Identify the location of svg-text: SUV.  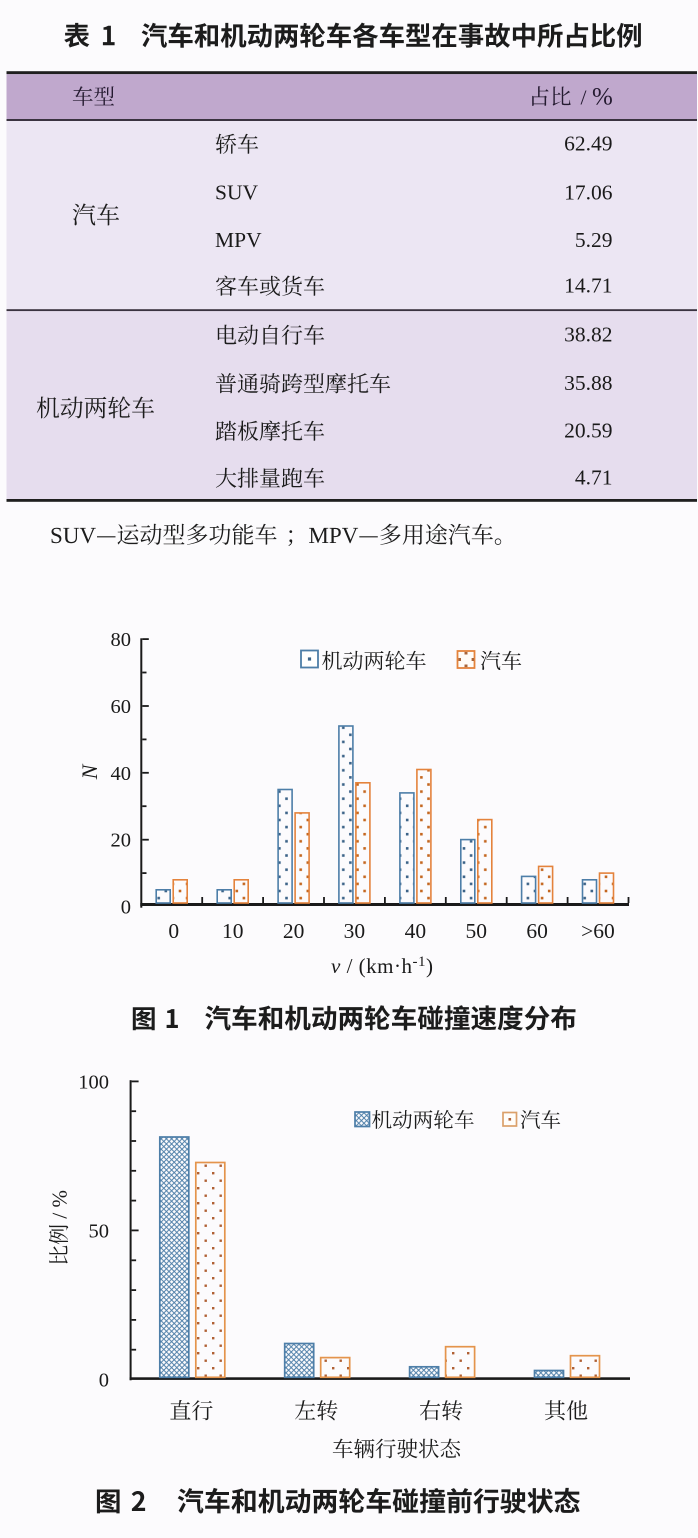
(236, 193).